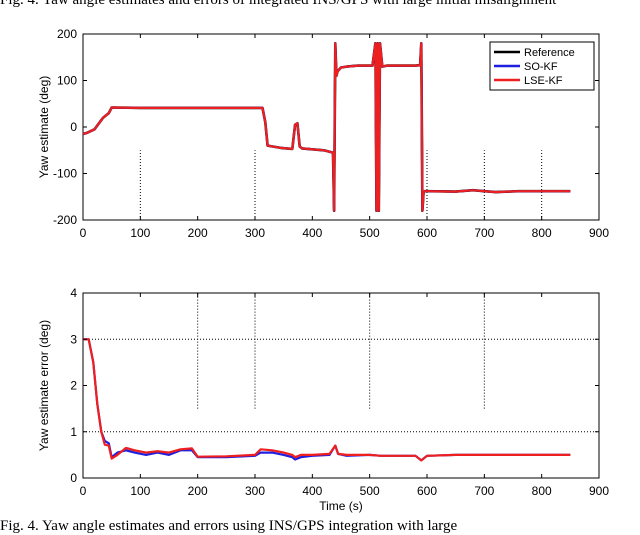 The width and height of the screenshot is (640, 535). What do you see at coordinates (73, 386) in the screenshot?
I see `y-tick-label: 2` at bounding box center [73, 386].